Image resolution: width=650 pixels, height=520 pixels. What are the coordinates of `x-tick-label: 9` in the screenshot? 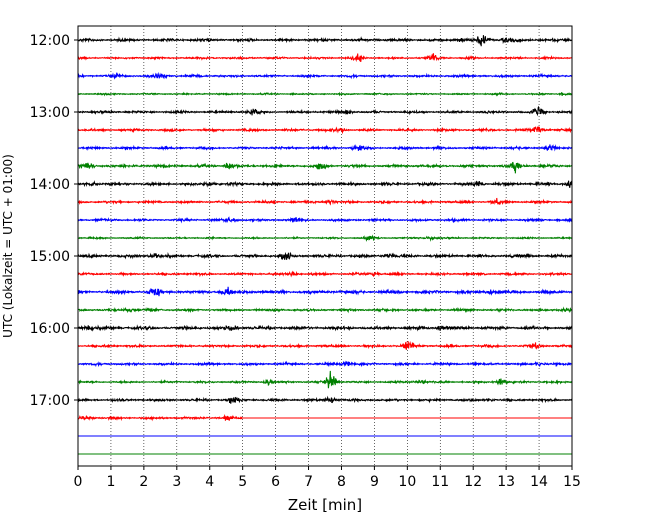 It's located at (374, 482).